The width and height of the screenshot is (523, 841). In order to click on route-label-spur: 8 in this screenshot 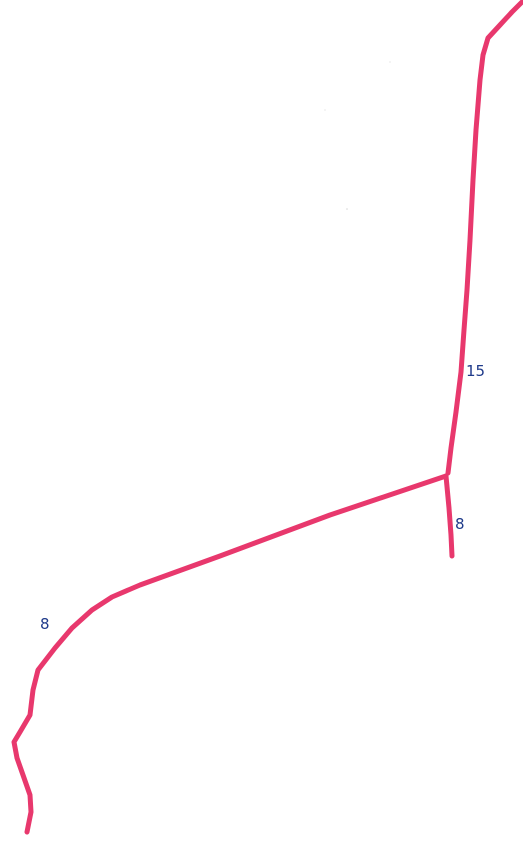, I will do `click(460, 524)`.